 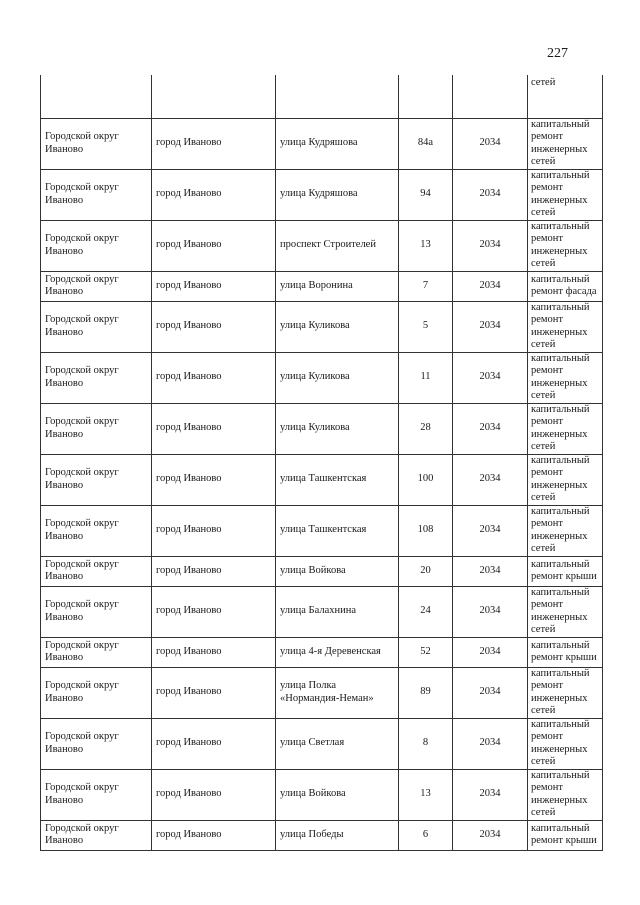 I want to click on house-cell: 5, so click(x=425, y=326).